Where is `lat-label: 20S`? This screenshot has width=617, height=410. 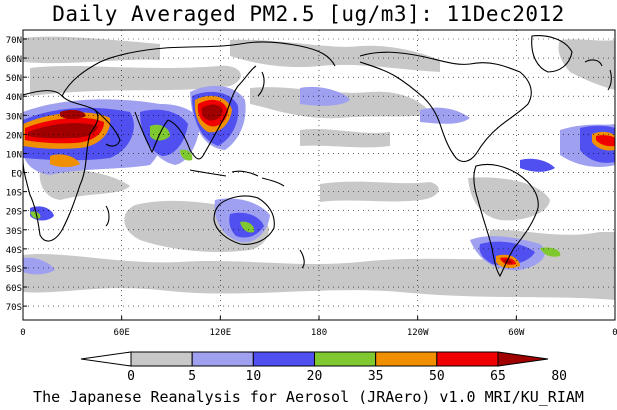
lat-label: 20S is located at coordinates (14, 213).